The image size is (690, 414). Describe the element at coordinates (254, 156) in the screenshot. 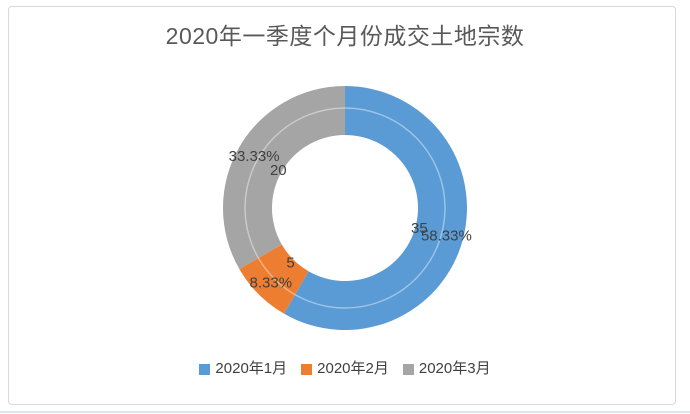

I see `slice-percent-label: 33.33%` at that location.